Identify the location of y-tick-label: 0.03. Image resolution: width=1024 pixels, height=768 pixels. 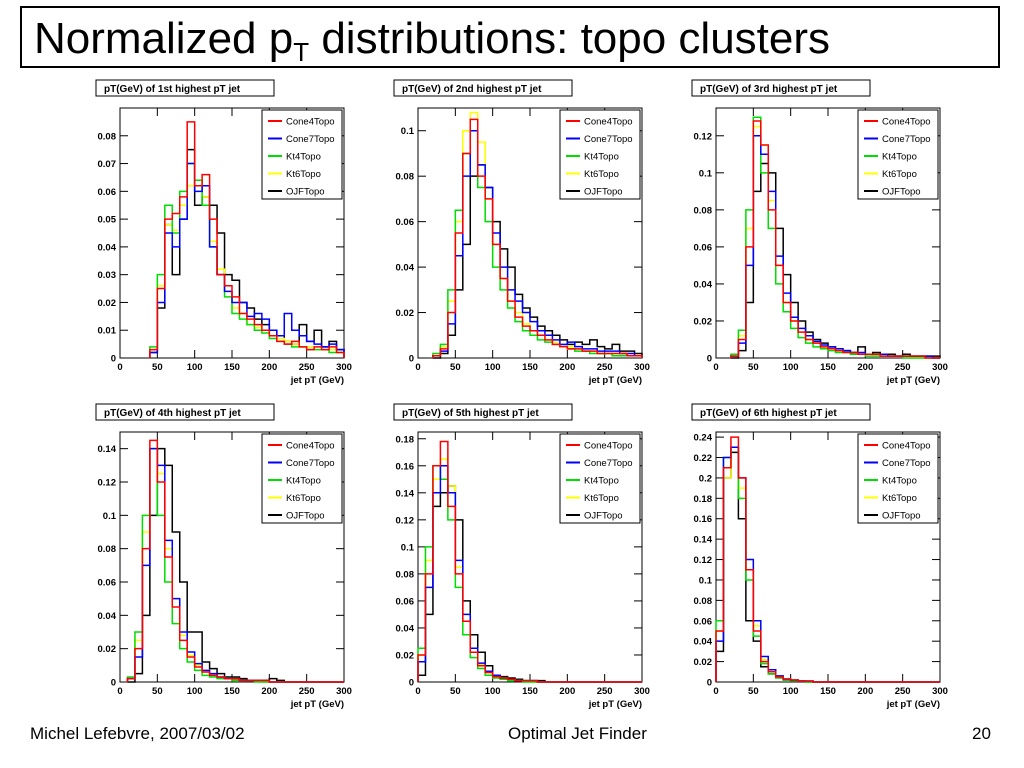
(107, 275).